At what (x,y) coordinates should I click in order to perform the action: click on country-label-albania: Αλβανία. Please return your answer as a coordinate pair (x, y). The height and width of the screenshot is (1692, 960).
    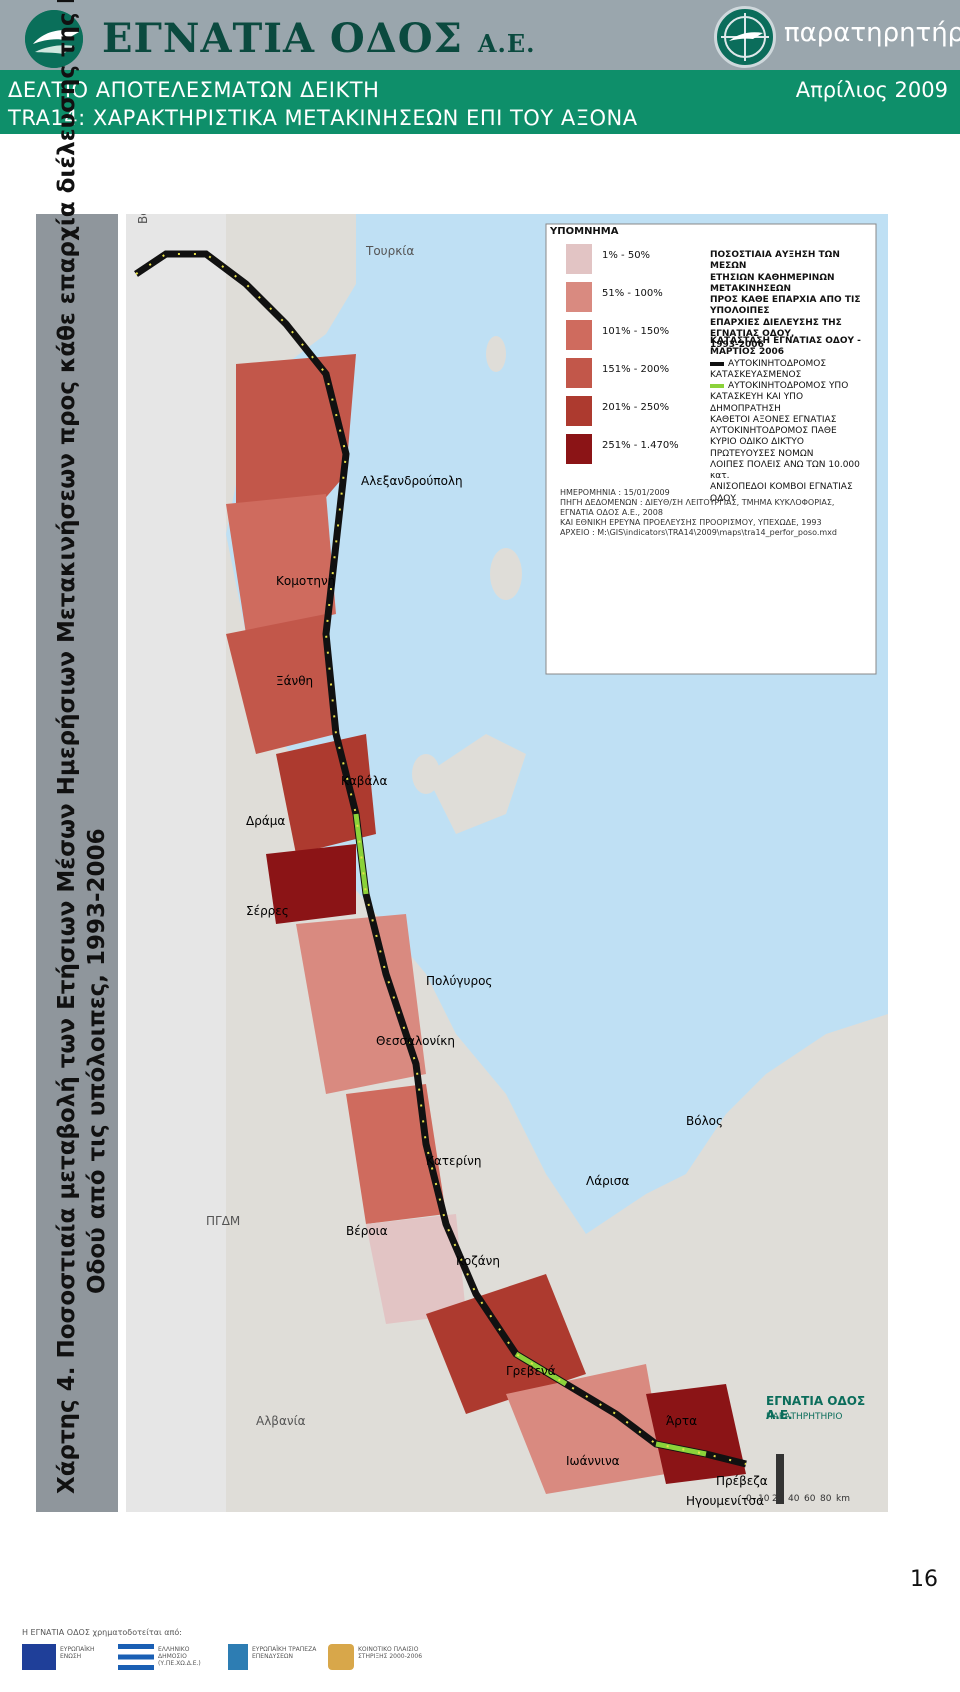
    Looking at the image, I should click on (281, 1421).